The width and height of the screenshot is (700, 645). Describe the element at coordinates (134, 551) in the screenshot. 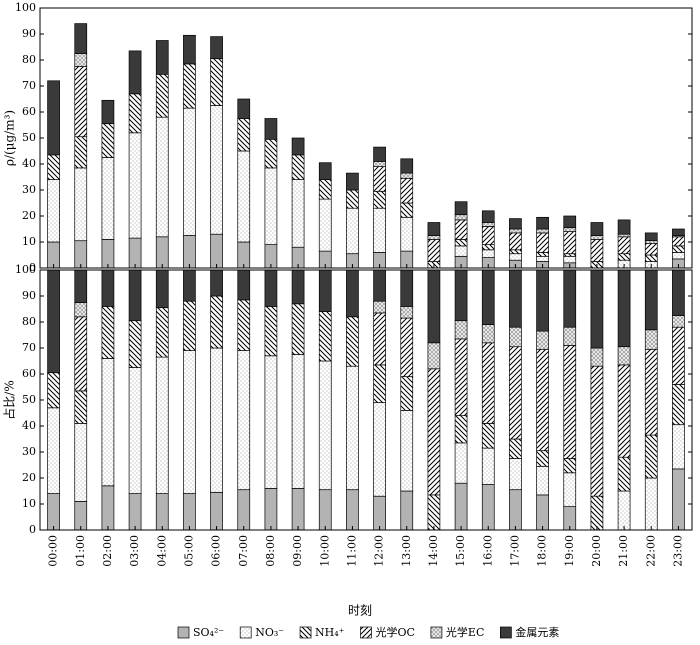

I see `x-tick-label: 03:00` at that location.